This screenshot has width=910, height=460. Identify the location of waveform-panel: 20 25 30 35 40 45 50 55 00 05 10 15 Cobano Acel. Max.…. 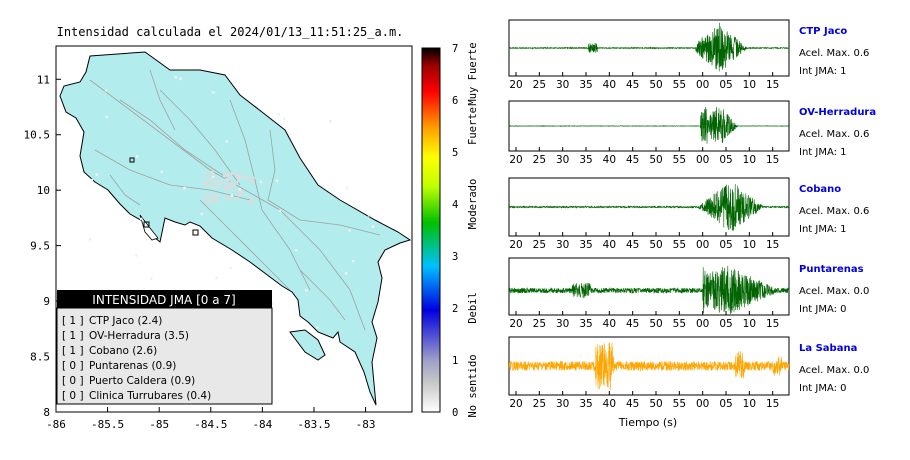
(688, 214).